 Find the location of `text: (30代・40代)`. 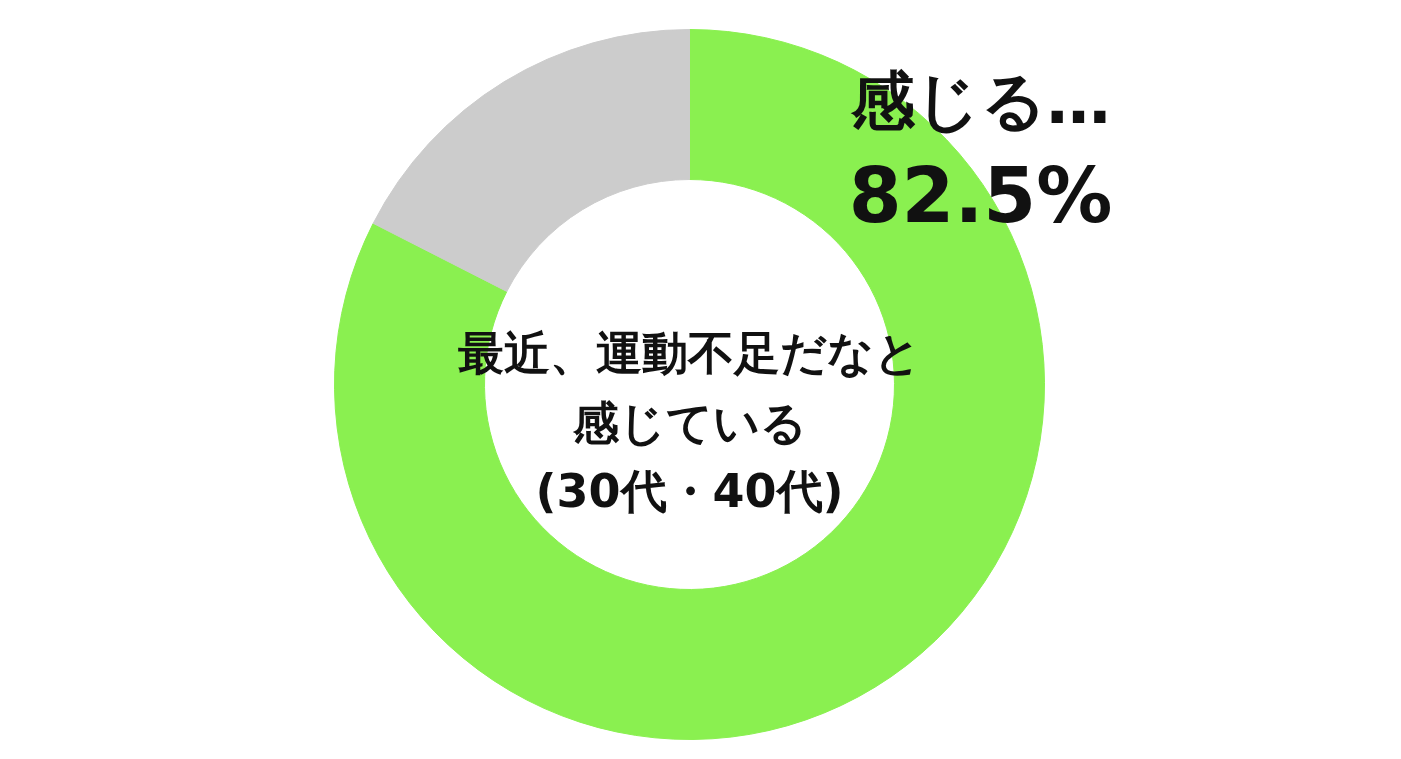

text: (30代・40代) is located at coordinates (689, 490).